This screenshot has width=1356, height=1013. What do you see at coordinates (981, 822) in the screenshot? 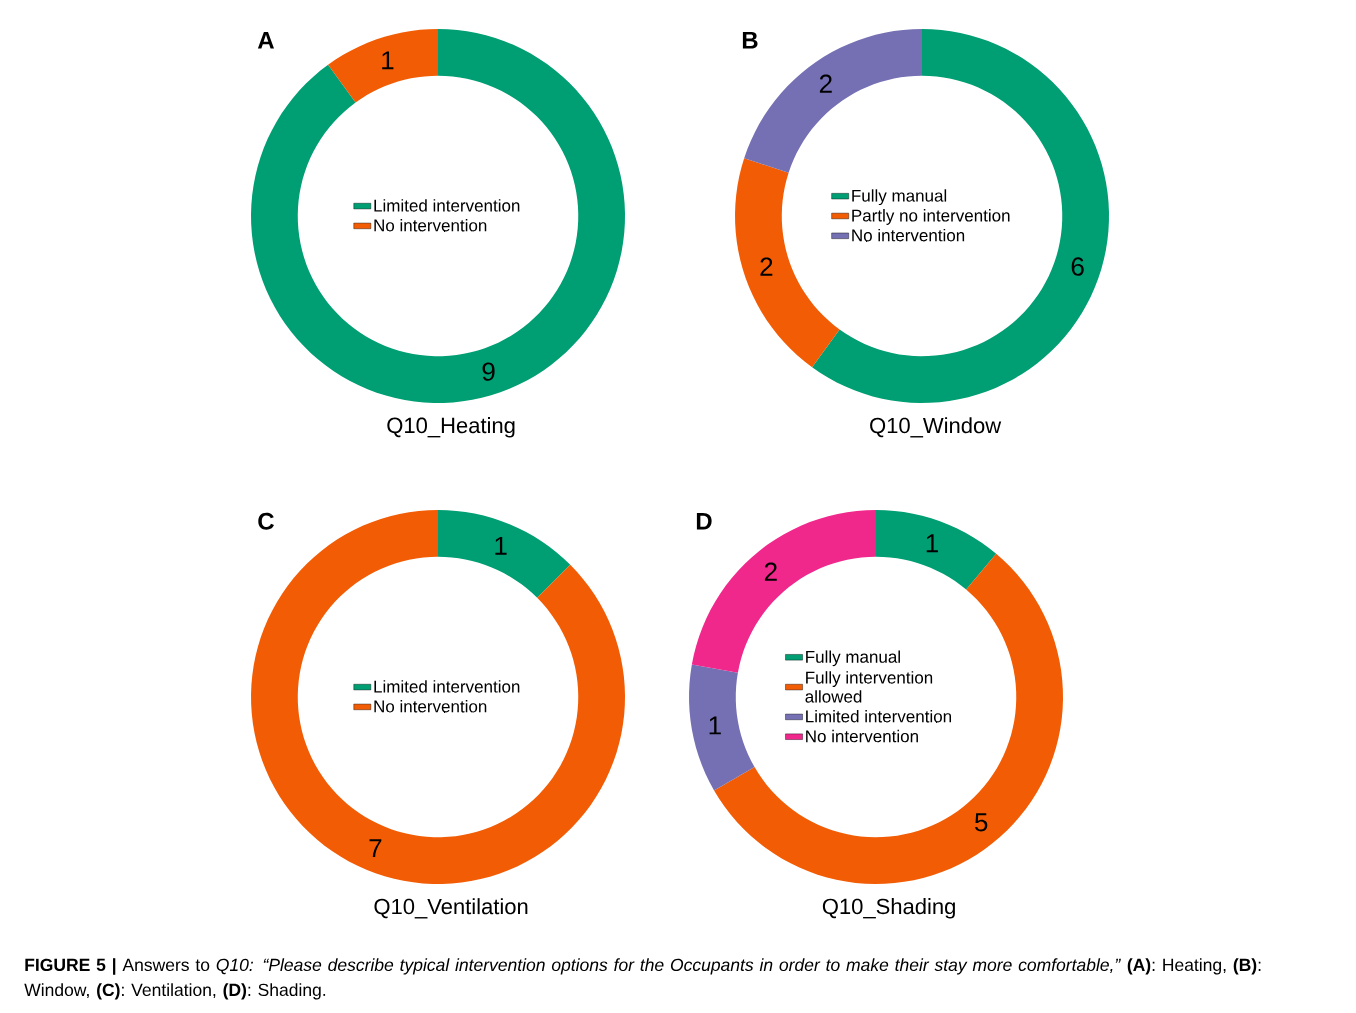
I see `data-label: 5` at bounding box center [981, 822].